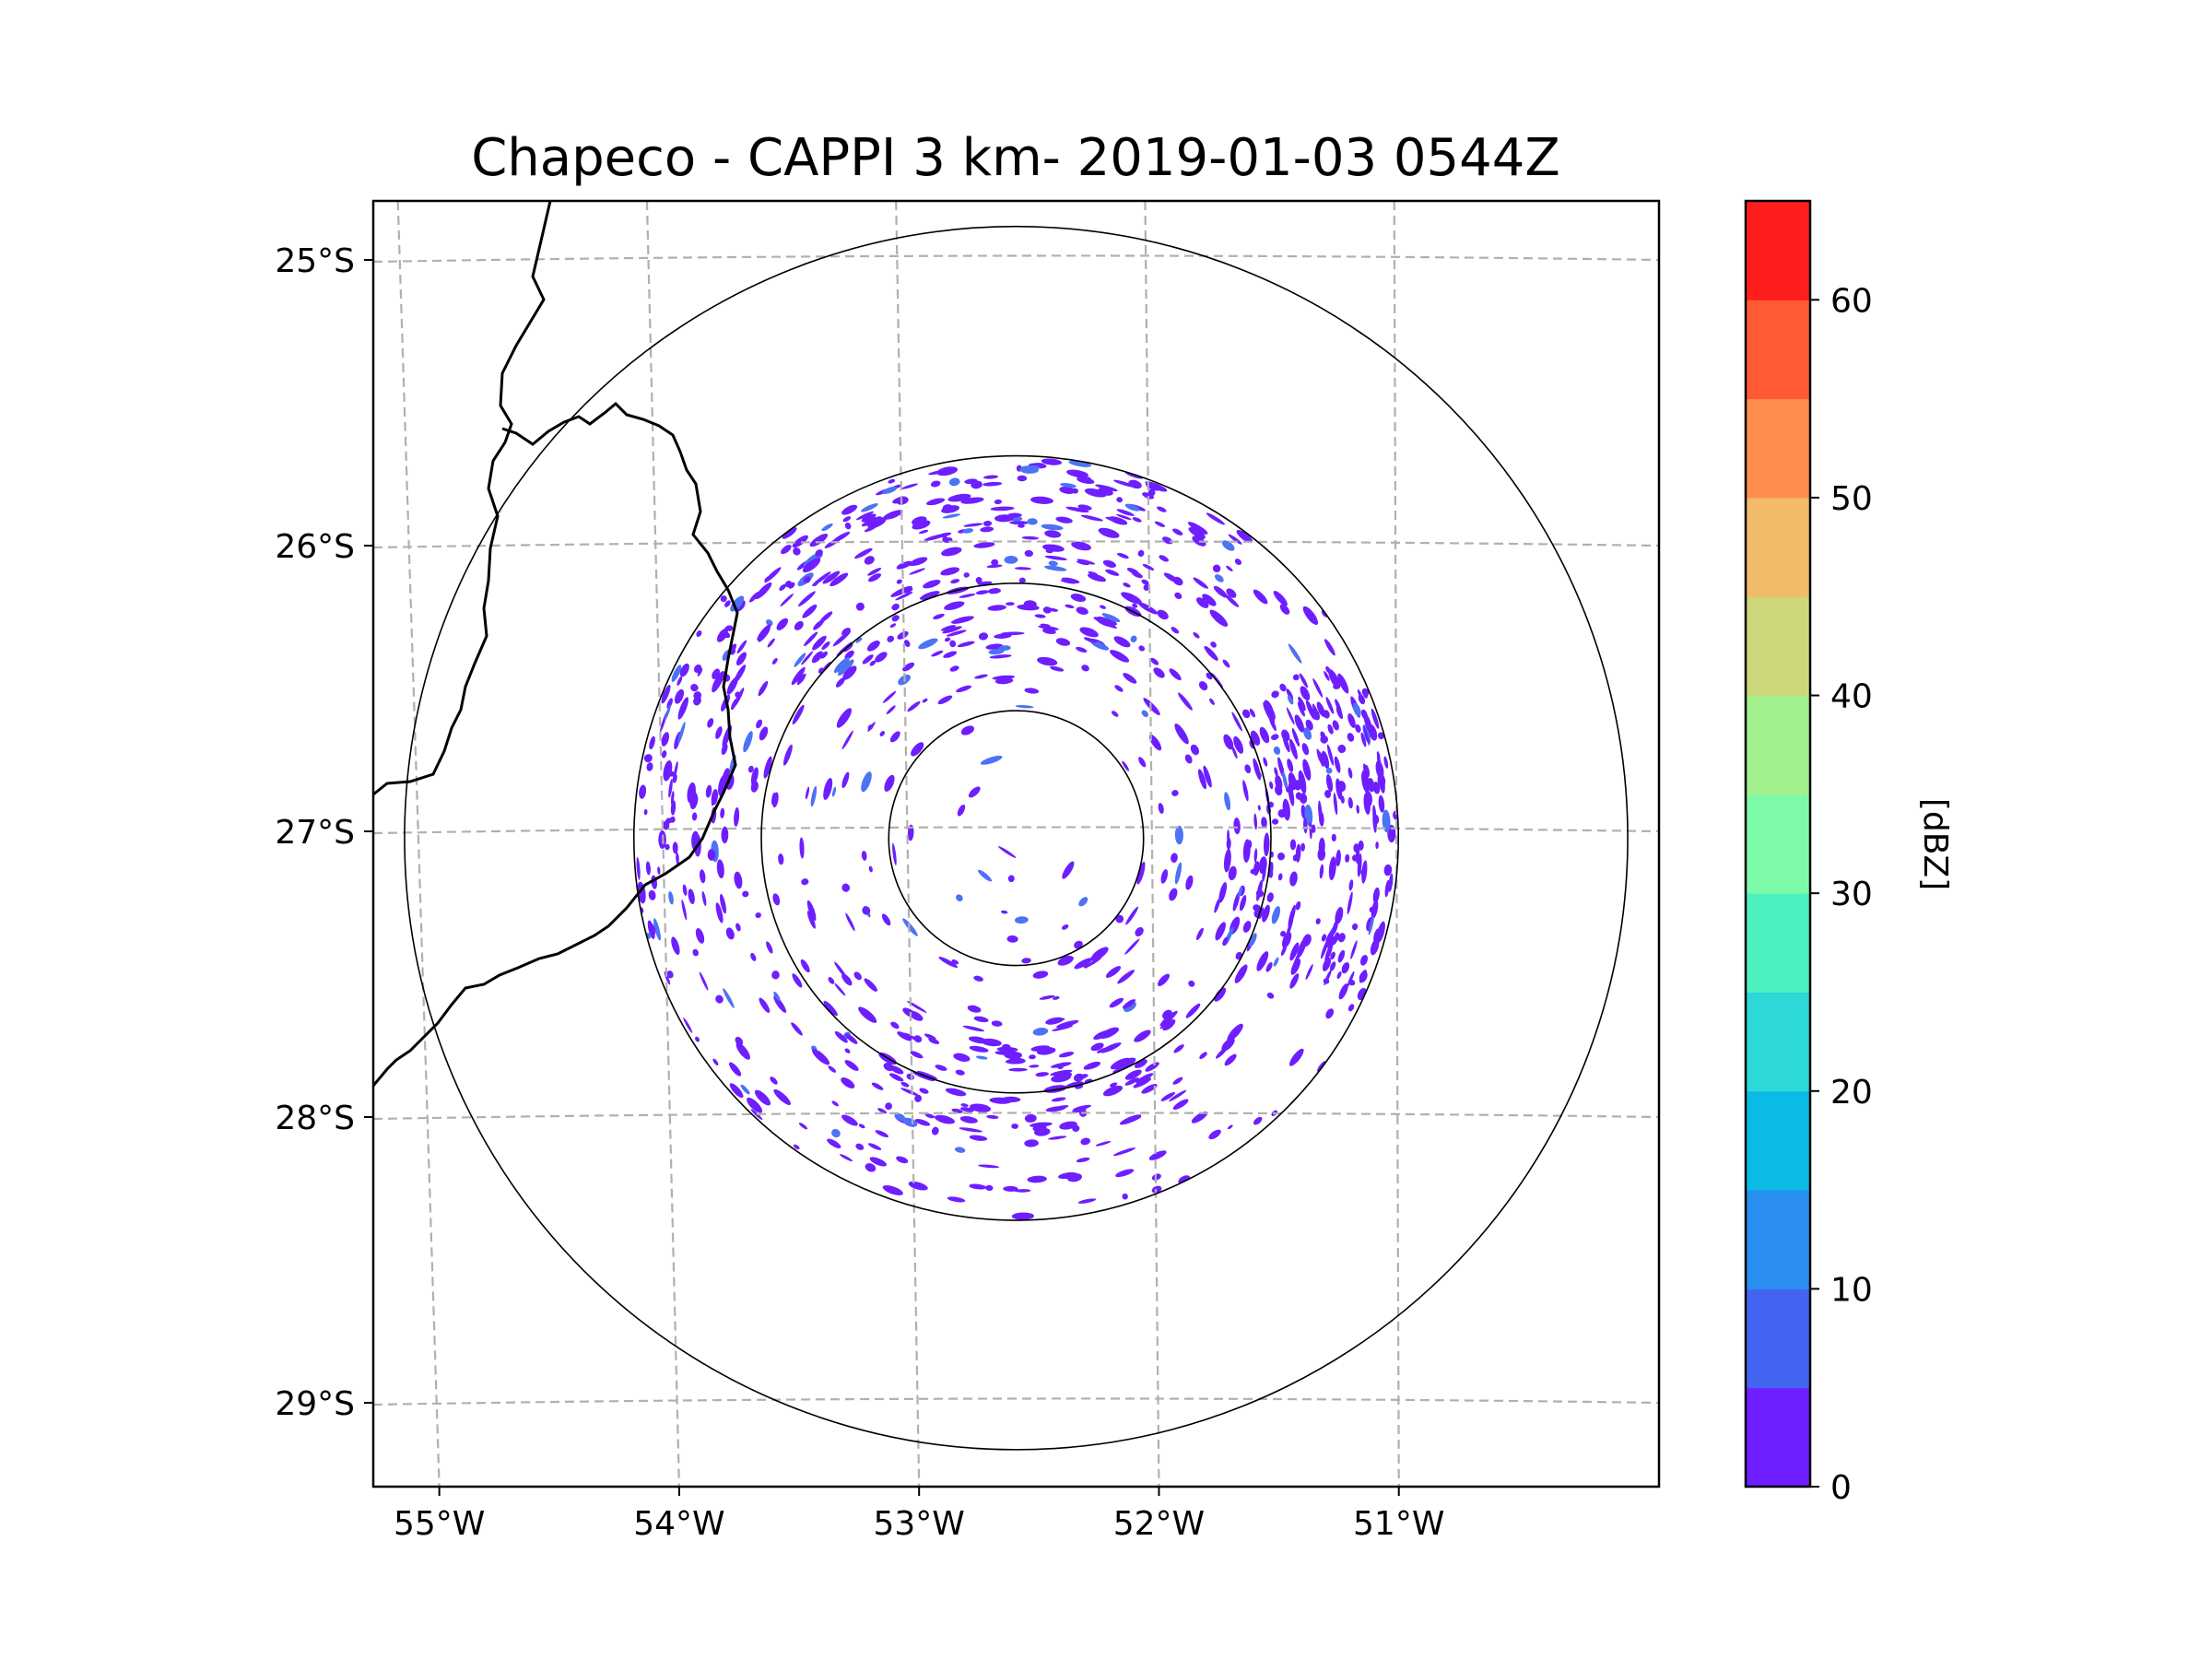 This screenshot has width=2212, height=1659. What do you see at coordinates (1398, 1515) in the screenshot?
I see `x-tick: 51°W` at bounding box center [1398, 1515].